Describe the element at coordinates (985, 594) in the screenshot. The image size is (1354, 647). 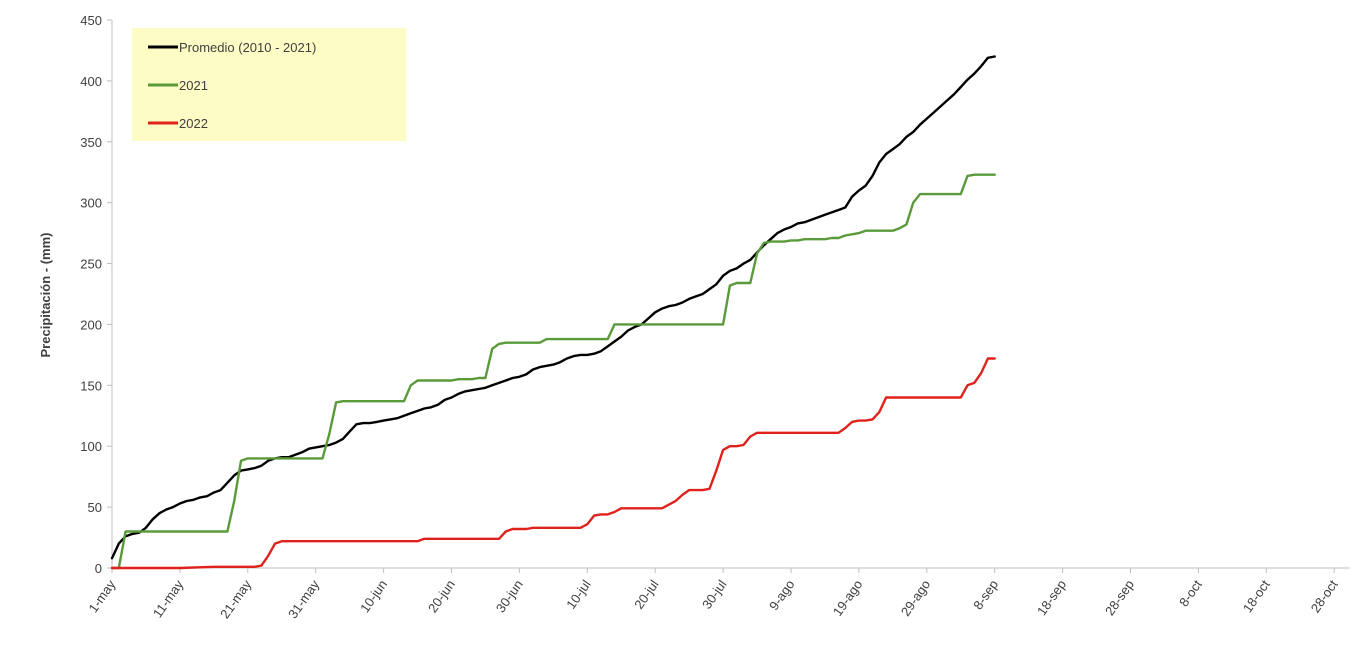
I see `x-tick-label: 8-sep` at that location.